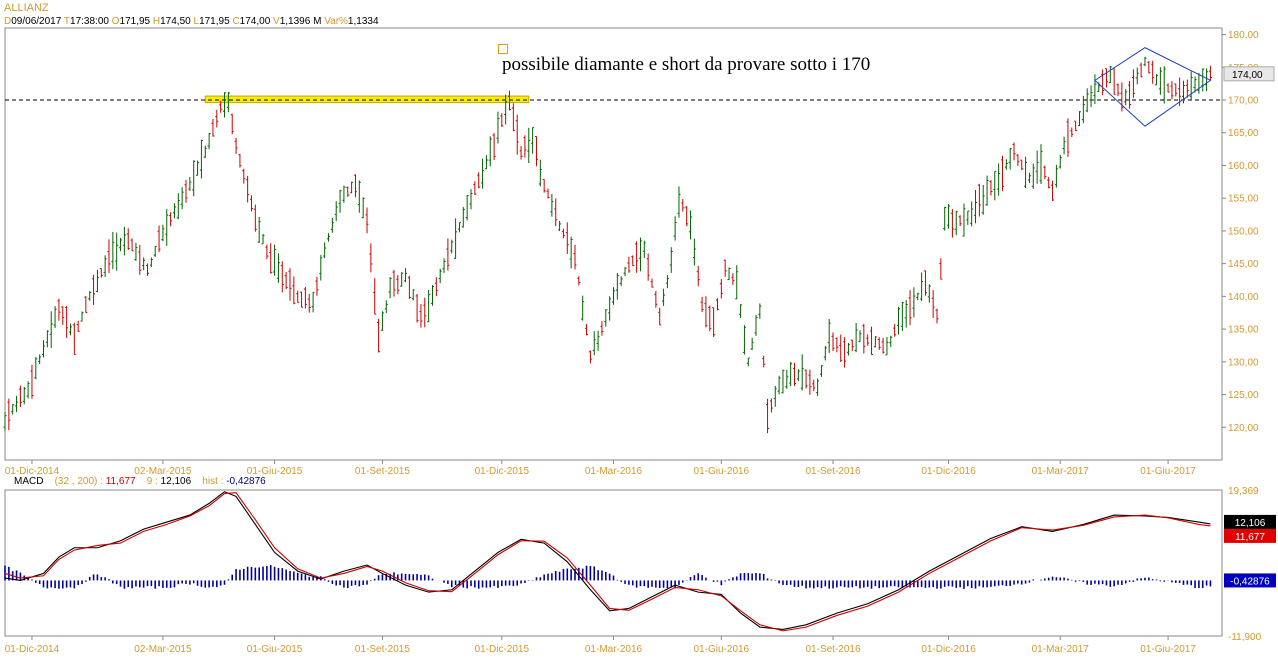  Describe the element at coordinates (1243, 133) in the screenshot. I see `price-y-tick-label: 165,00` at that location.